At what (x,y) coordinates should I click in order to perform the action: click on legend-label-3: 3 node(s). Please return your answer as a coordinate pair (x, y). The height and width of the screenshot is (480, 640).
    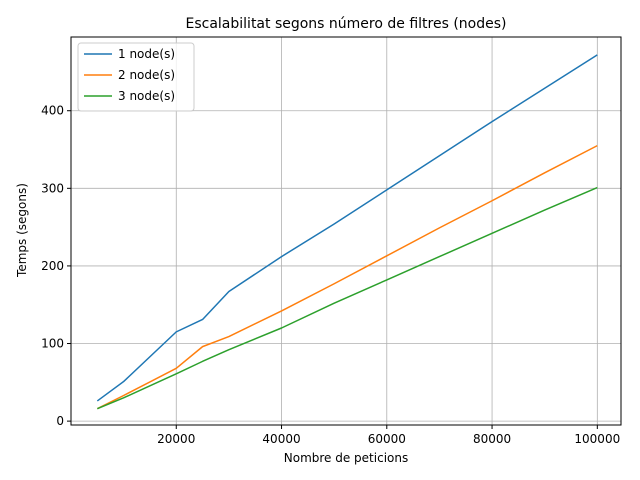
    Looking at the image, I should click on (146, 96).